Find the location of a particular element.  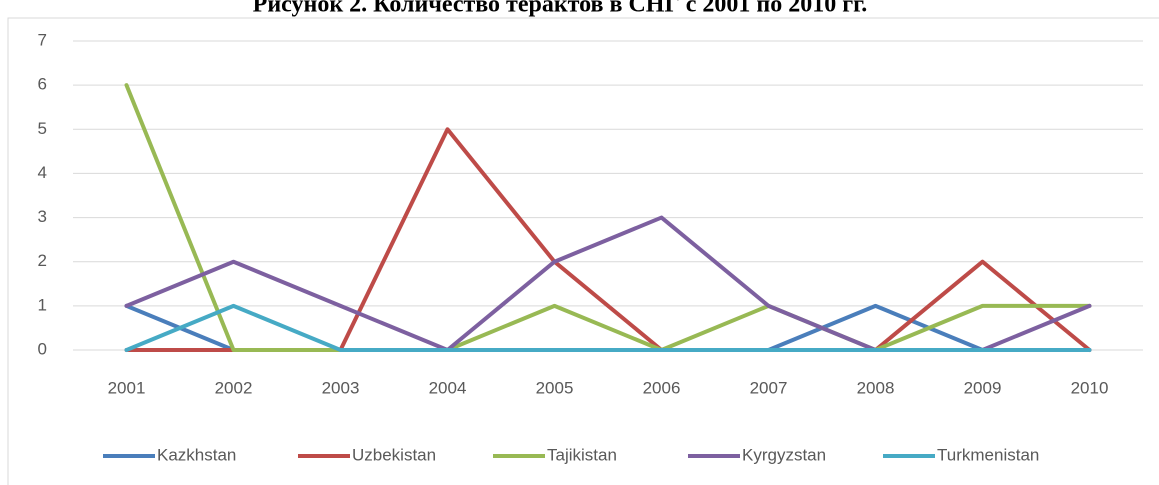

legend-label: Uzbekistan is located at coordinates (394, 454).